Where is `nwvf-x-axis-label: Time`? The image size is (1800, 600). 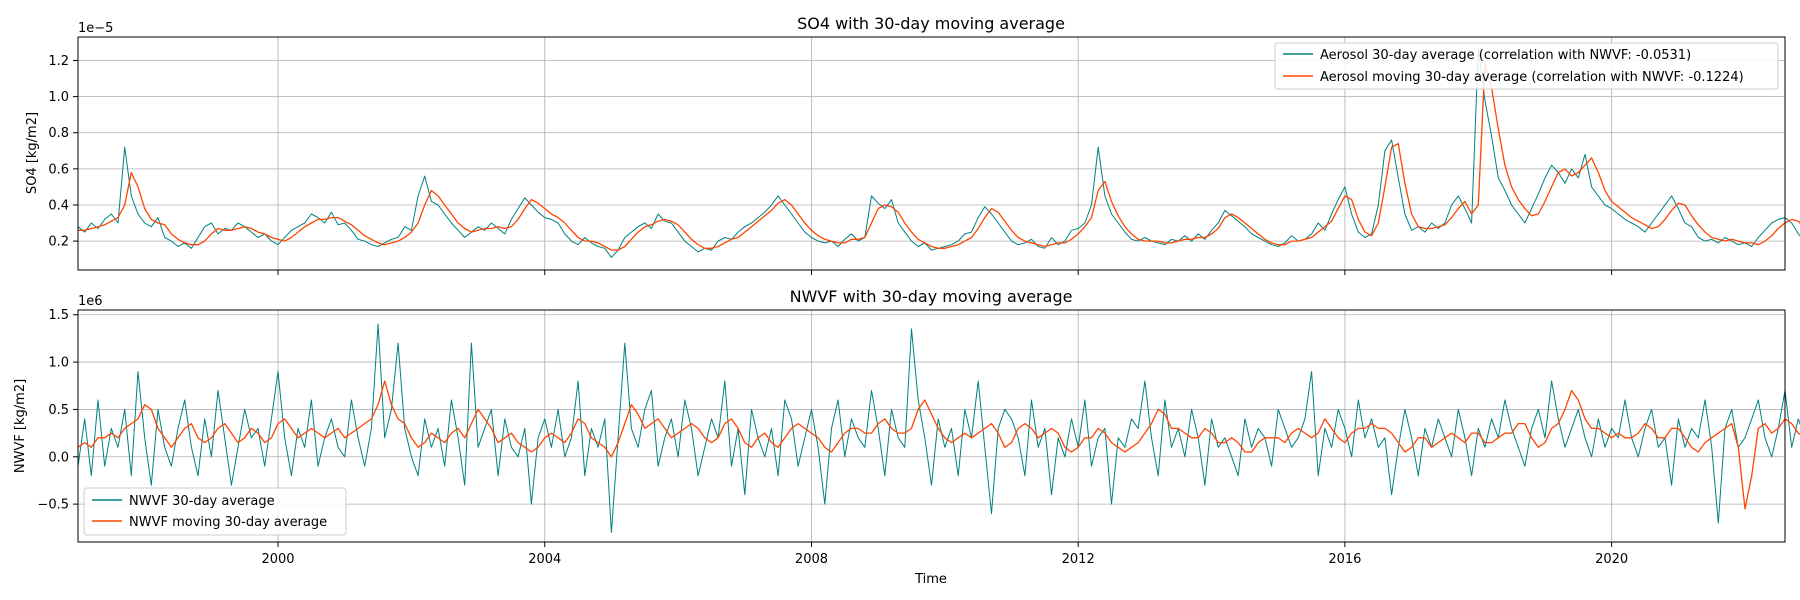
nwvf-x-axis-label: Time is located at coordinates (930, 579).